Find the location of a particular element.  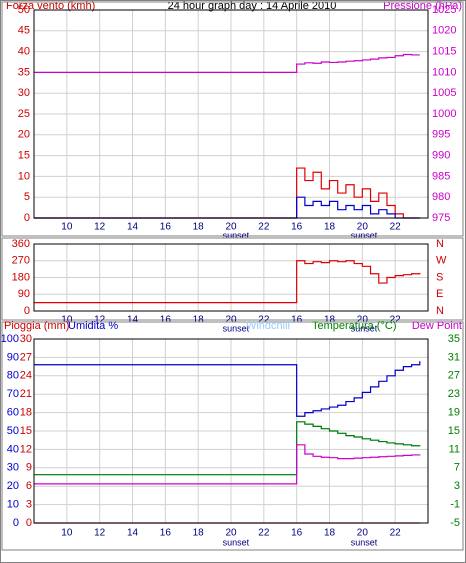

y-tick-label: 1000 is located at coordinates (444, 114).